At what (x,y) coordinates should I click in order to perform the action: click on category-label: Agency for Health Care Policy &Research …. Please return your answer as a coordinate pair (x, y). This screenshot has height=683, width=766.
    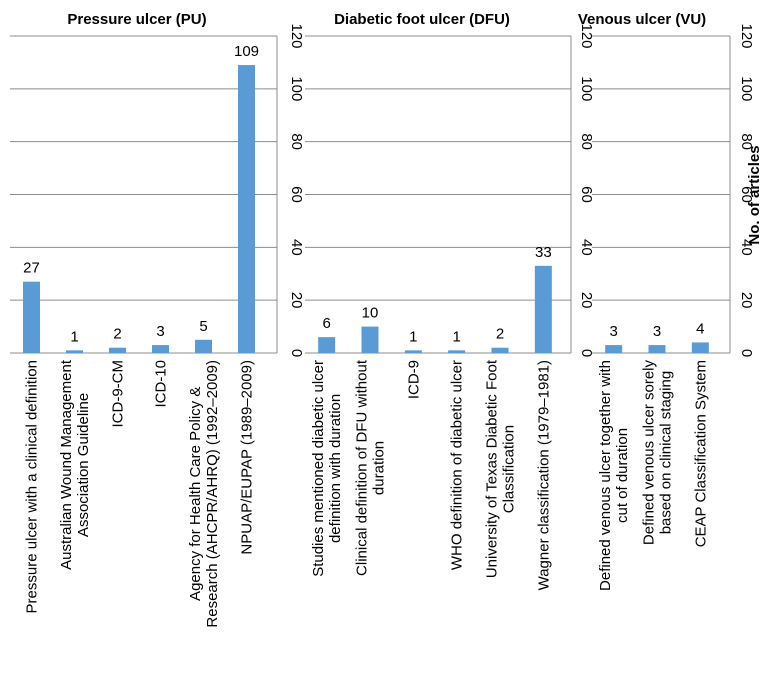
    Looking at the image, I should click on (204, 494).